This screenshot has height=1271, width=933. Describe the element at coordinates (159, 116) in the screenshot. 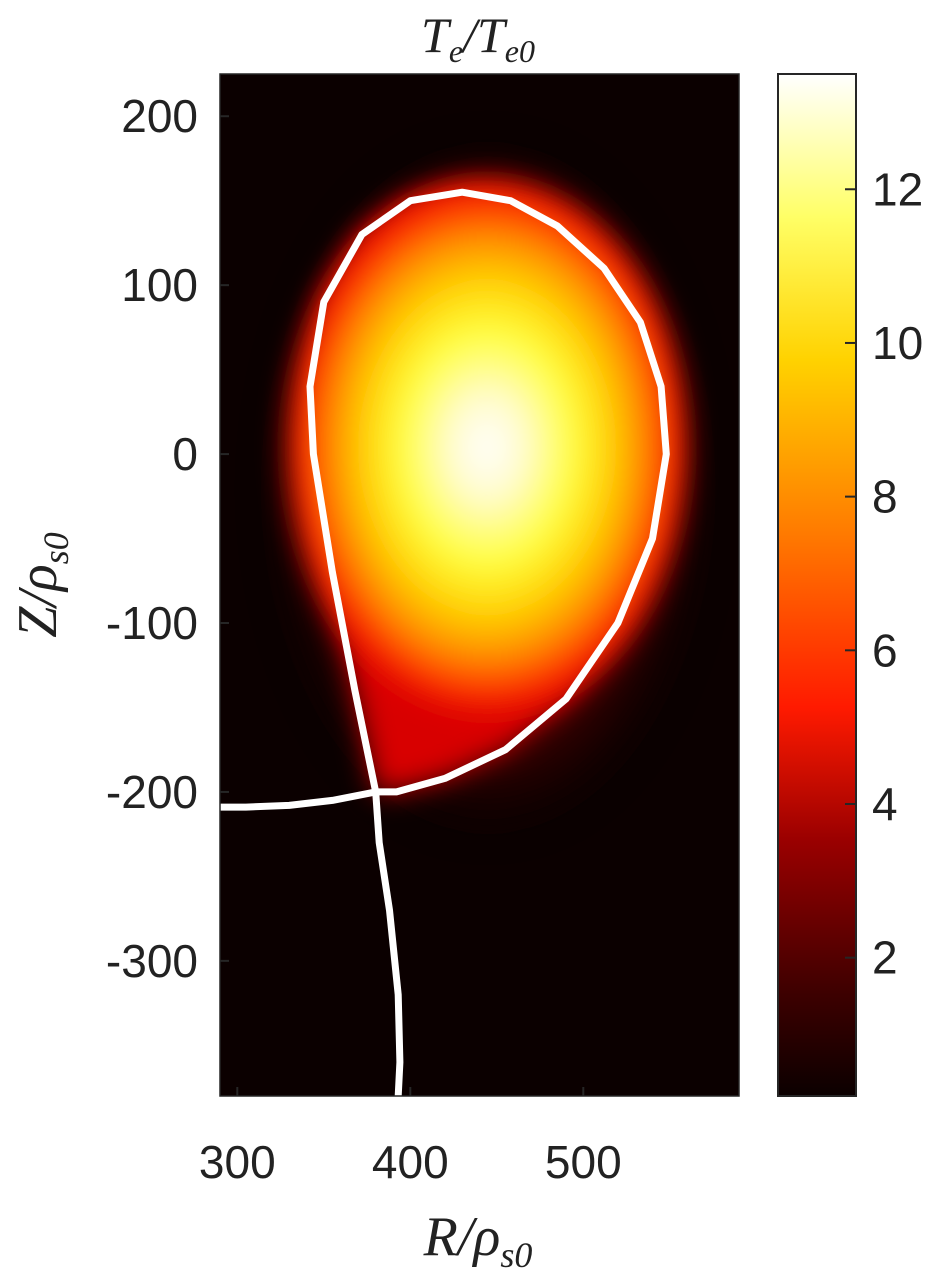

I see `y-tick-label: 200` at that location.